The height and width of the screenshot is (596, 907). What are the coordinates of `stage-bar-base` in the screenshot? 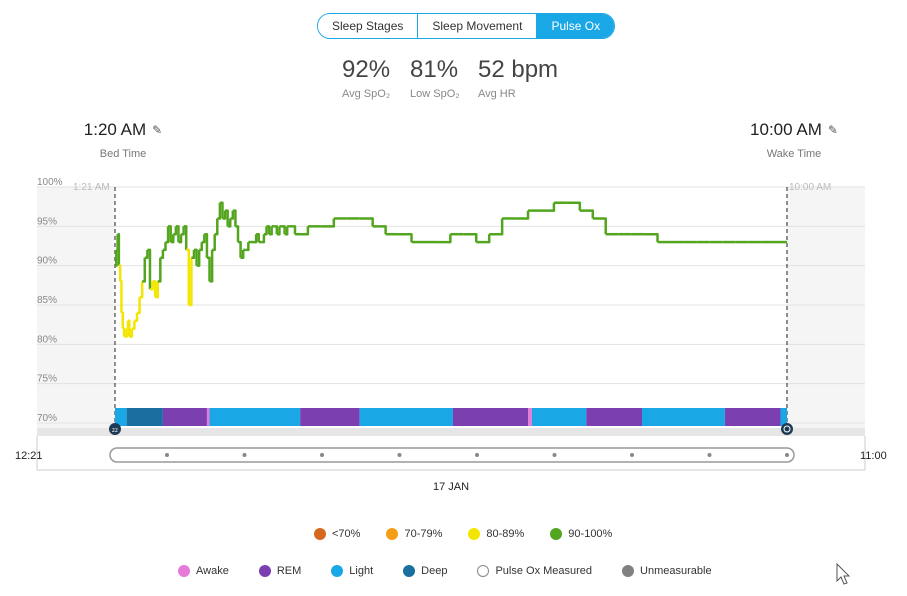 It's located at (451, 432).